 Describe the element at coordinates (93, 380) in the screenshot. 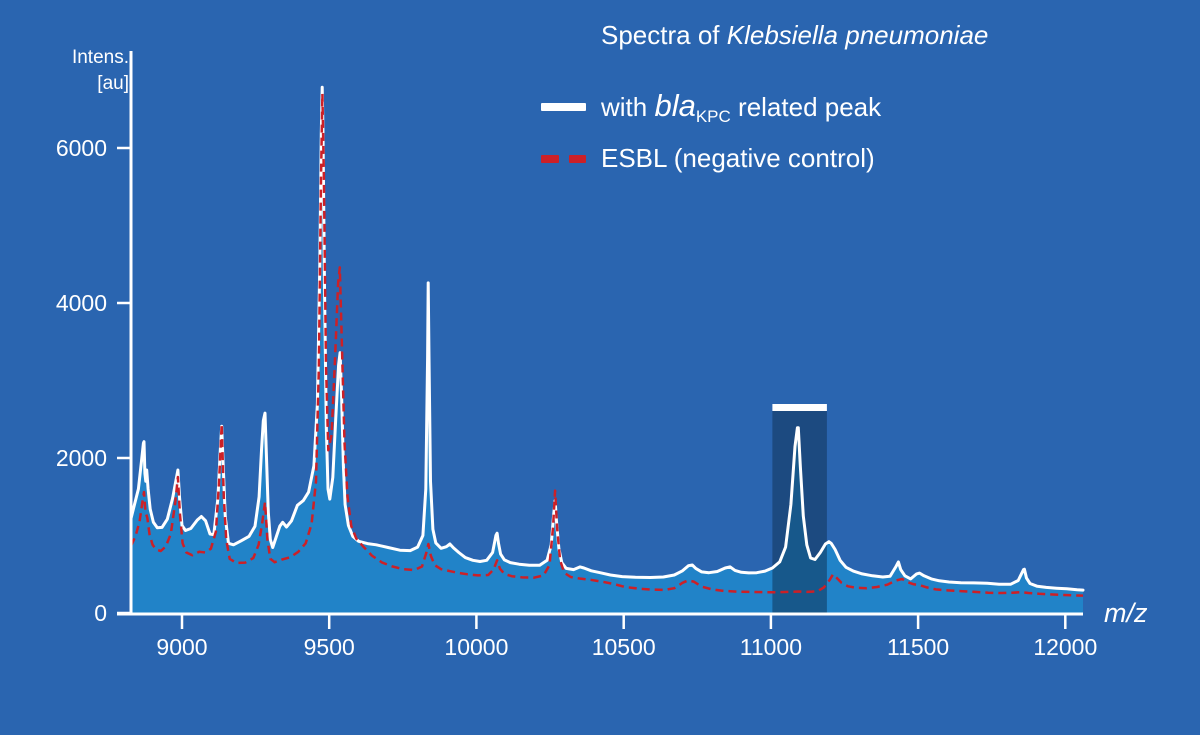

I see `y-axis-ticks: 0 2000 4000 6000` at that location.